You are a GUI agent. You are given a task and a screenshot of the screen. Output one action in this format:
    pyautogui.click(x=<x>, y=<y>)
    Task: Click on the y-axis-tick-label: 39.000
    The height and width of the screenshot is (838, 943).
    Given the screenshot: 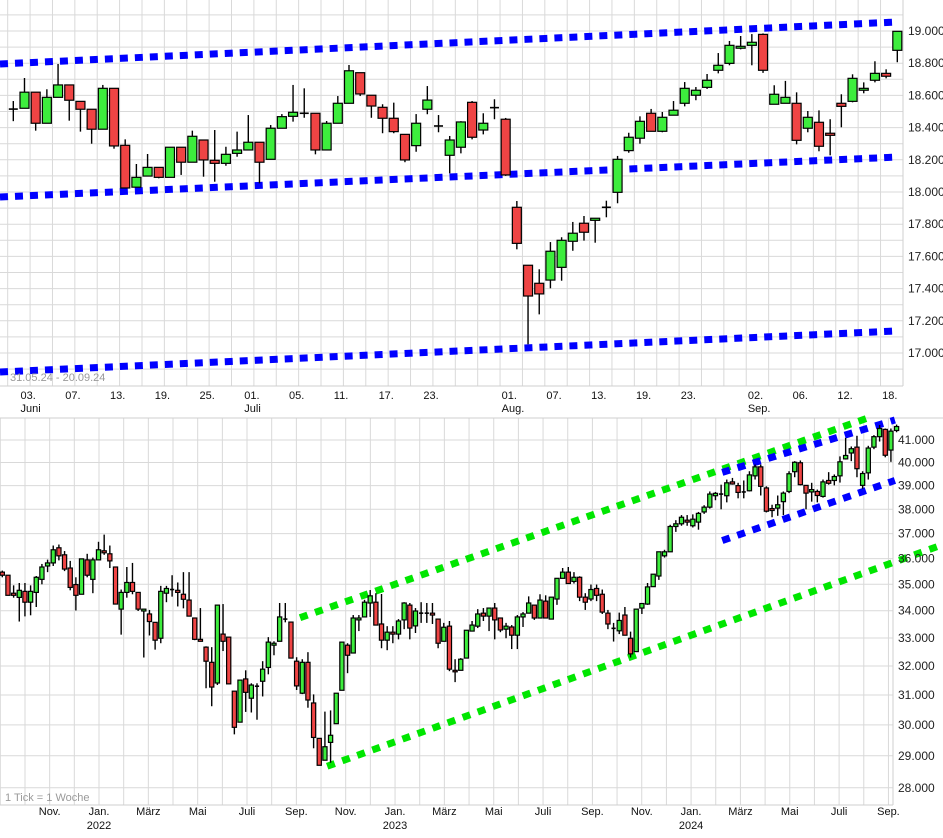 What is the action you would take?
    pyautogui.click(x=916, y=486)
    